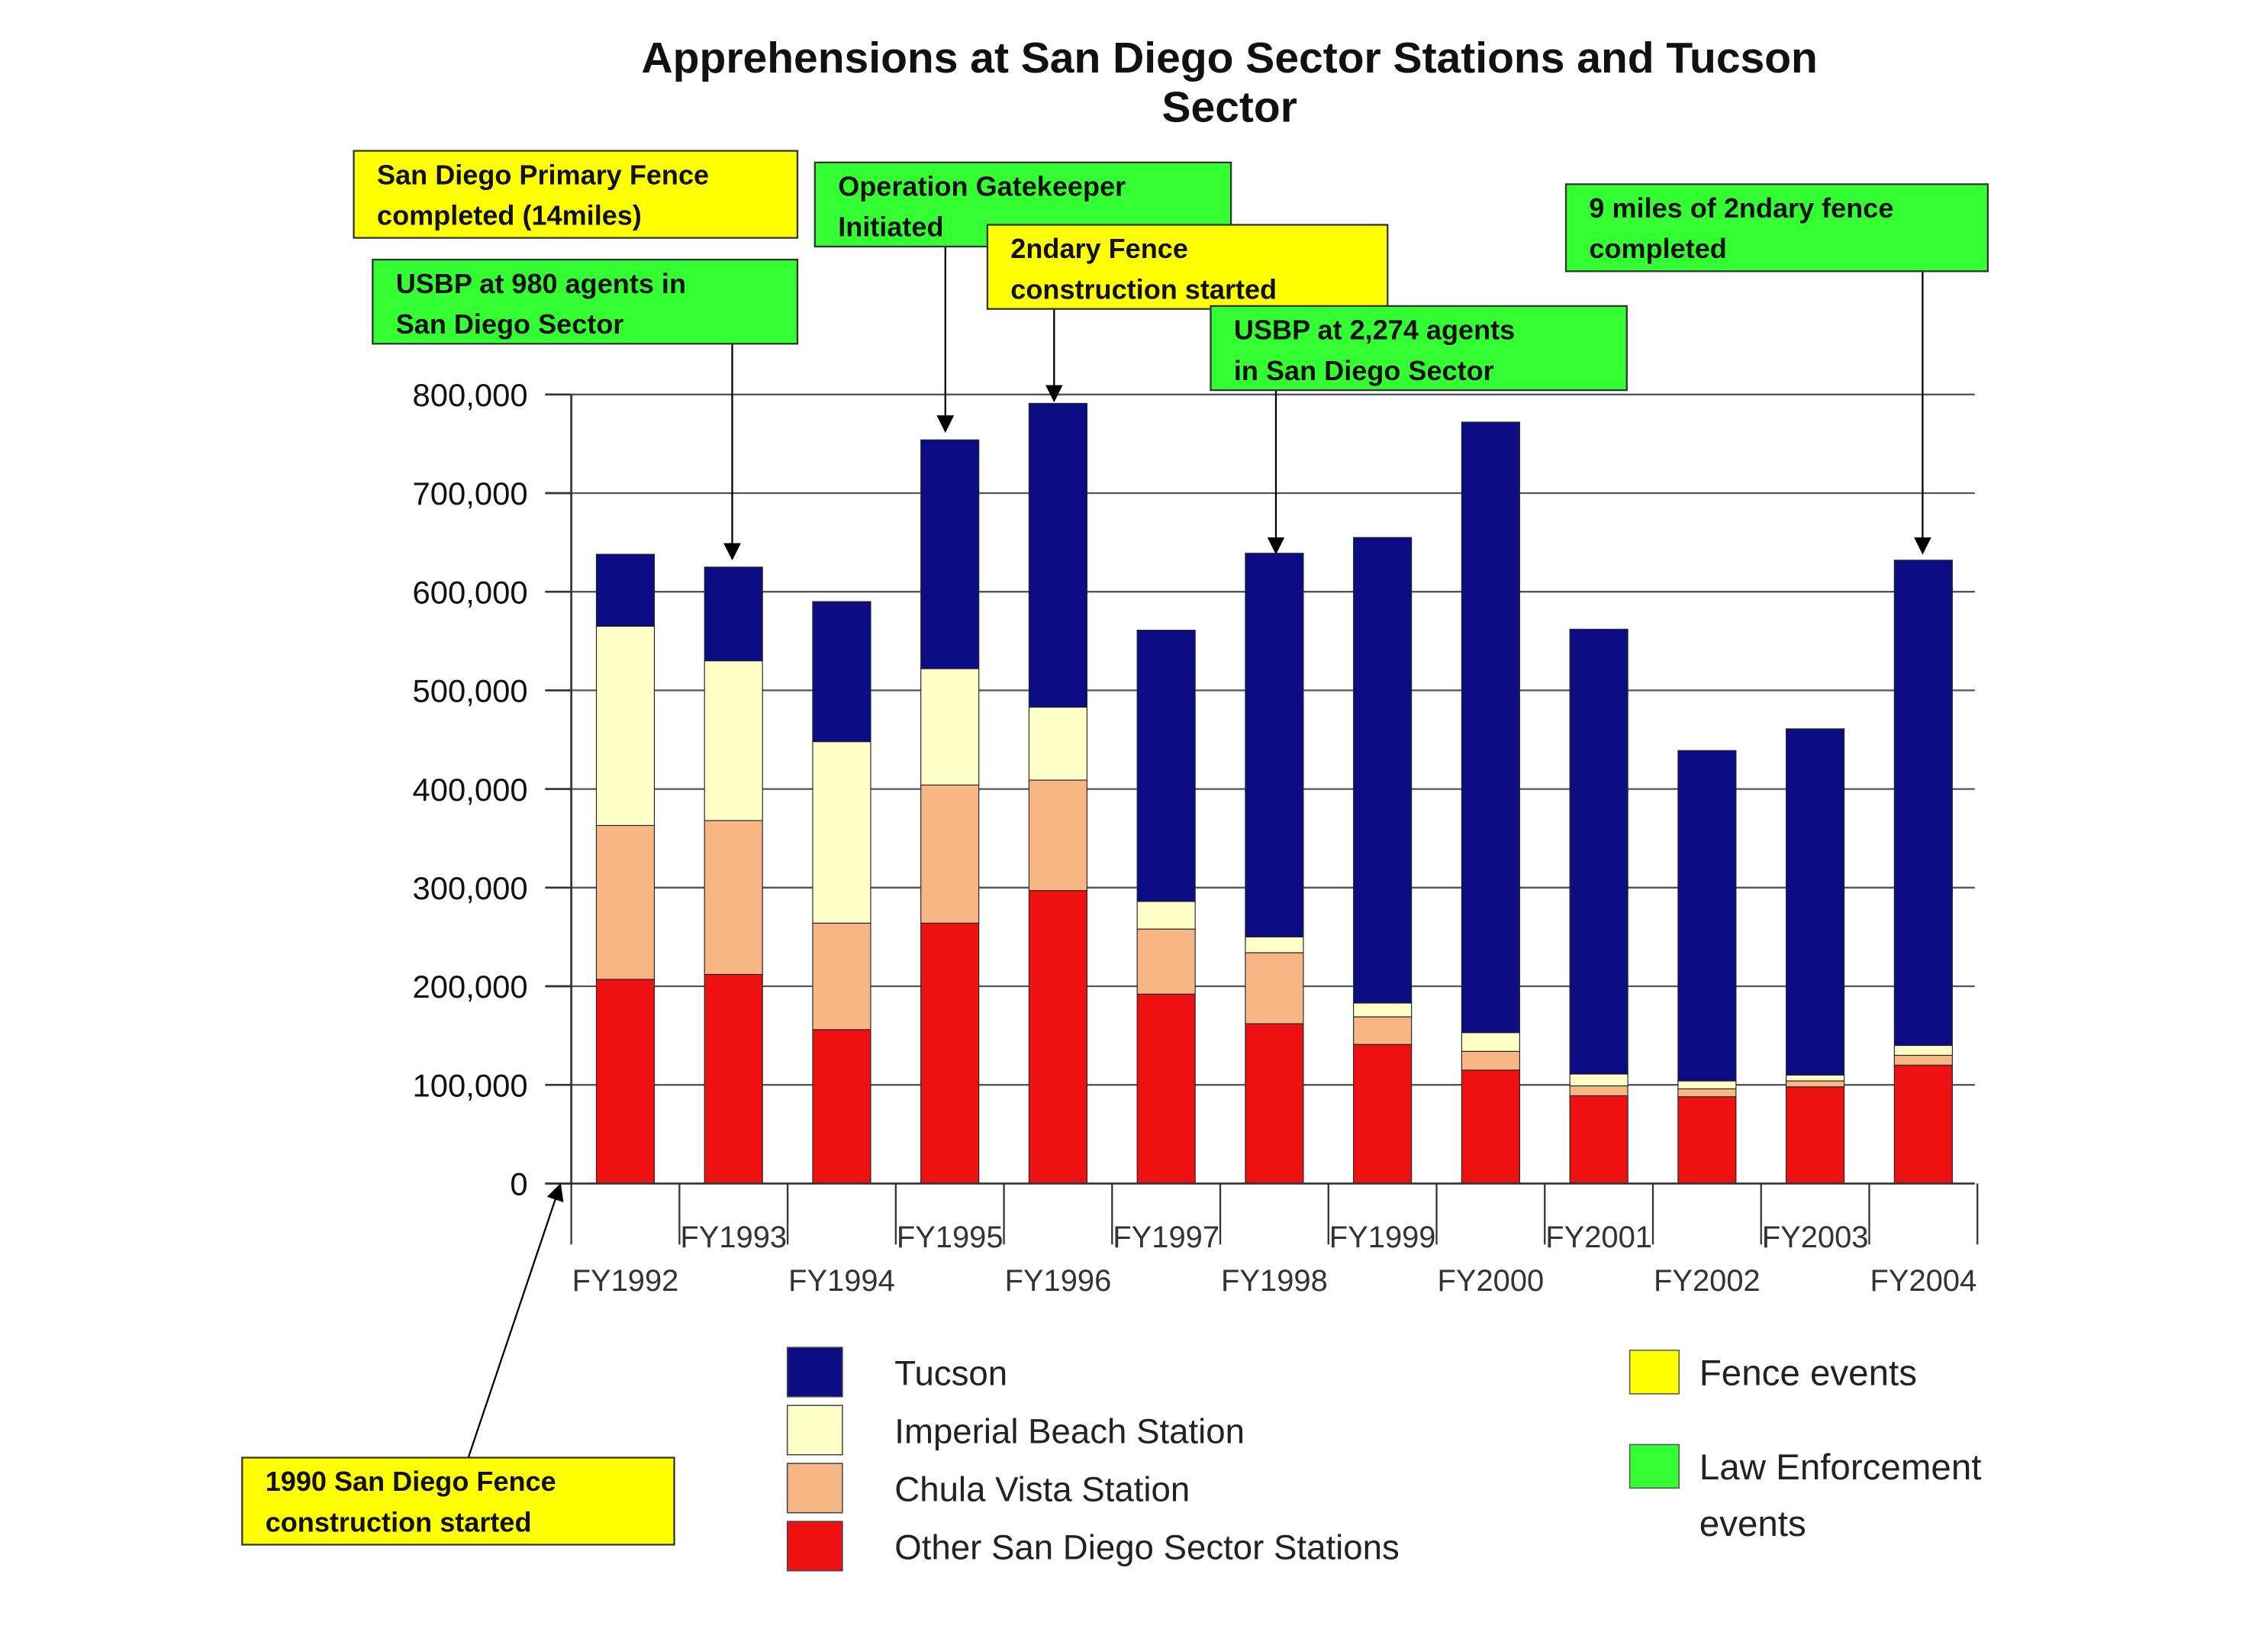 Image resolution: width=2268 pixels, height=1629 pixels. Describe the element at coordinates (541, 283) in the screenshot. I see `annotation-text: USBP at 980 agents in` at that location.